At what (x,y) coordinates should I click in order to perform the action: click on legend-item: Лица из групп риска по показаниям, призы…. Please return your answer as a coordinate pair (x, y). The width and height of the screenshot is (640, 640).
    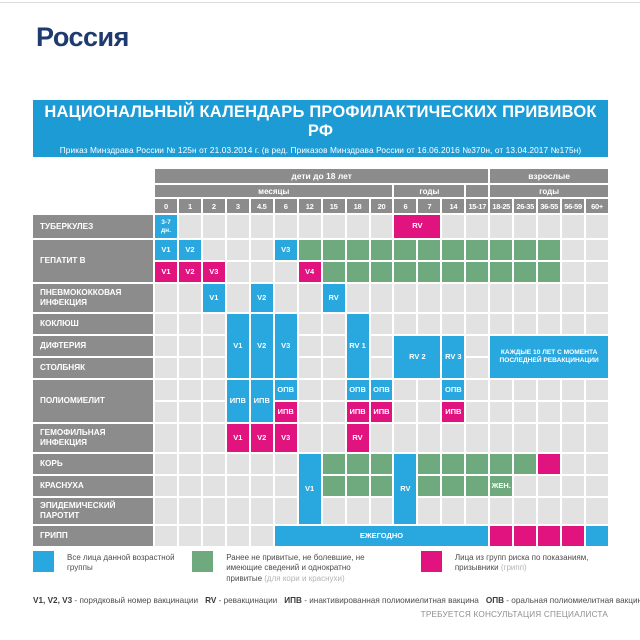
    Looking at the image, I should click on (514, 567).